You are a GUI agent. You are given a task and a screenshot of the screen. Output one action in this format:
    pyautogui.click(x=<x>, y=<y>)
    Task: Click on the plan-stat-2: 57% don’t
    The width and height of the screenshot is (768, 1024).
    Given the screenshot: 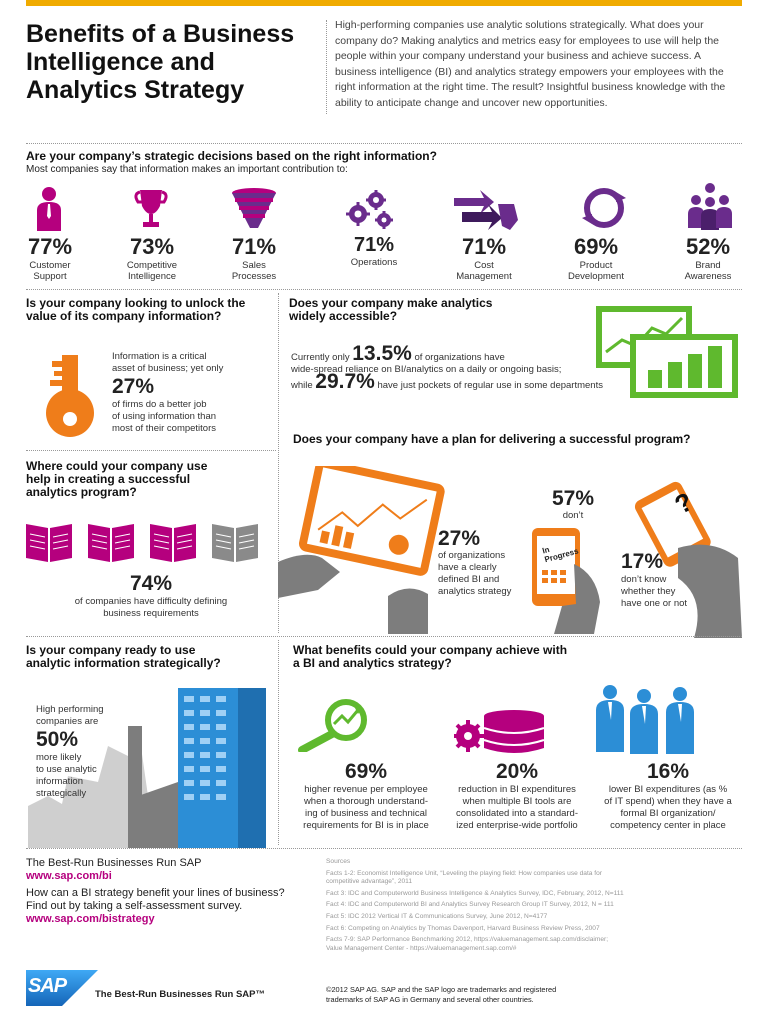 What is the action you would take?
    pyautogui.click(x=573, y=504)
    